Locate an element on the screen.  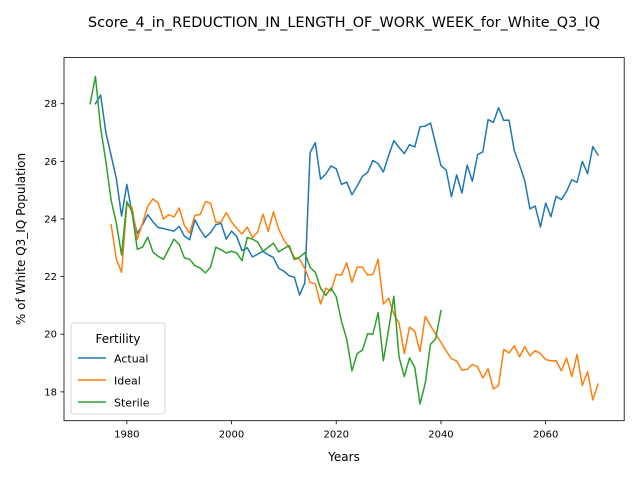
x-axis-label: Years is located at coordinates (343, 457).